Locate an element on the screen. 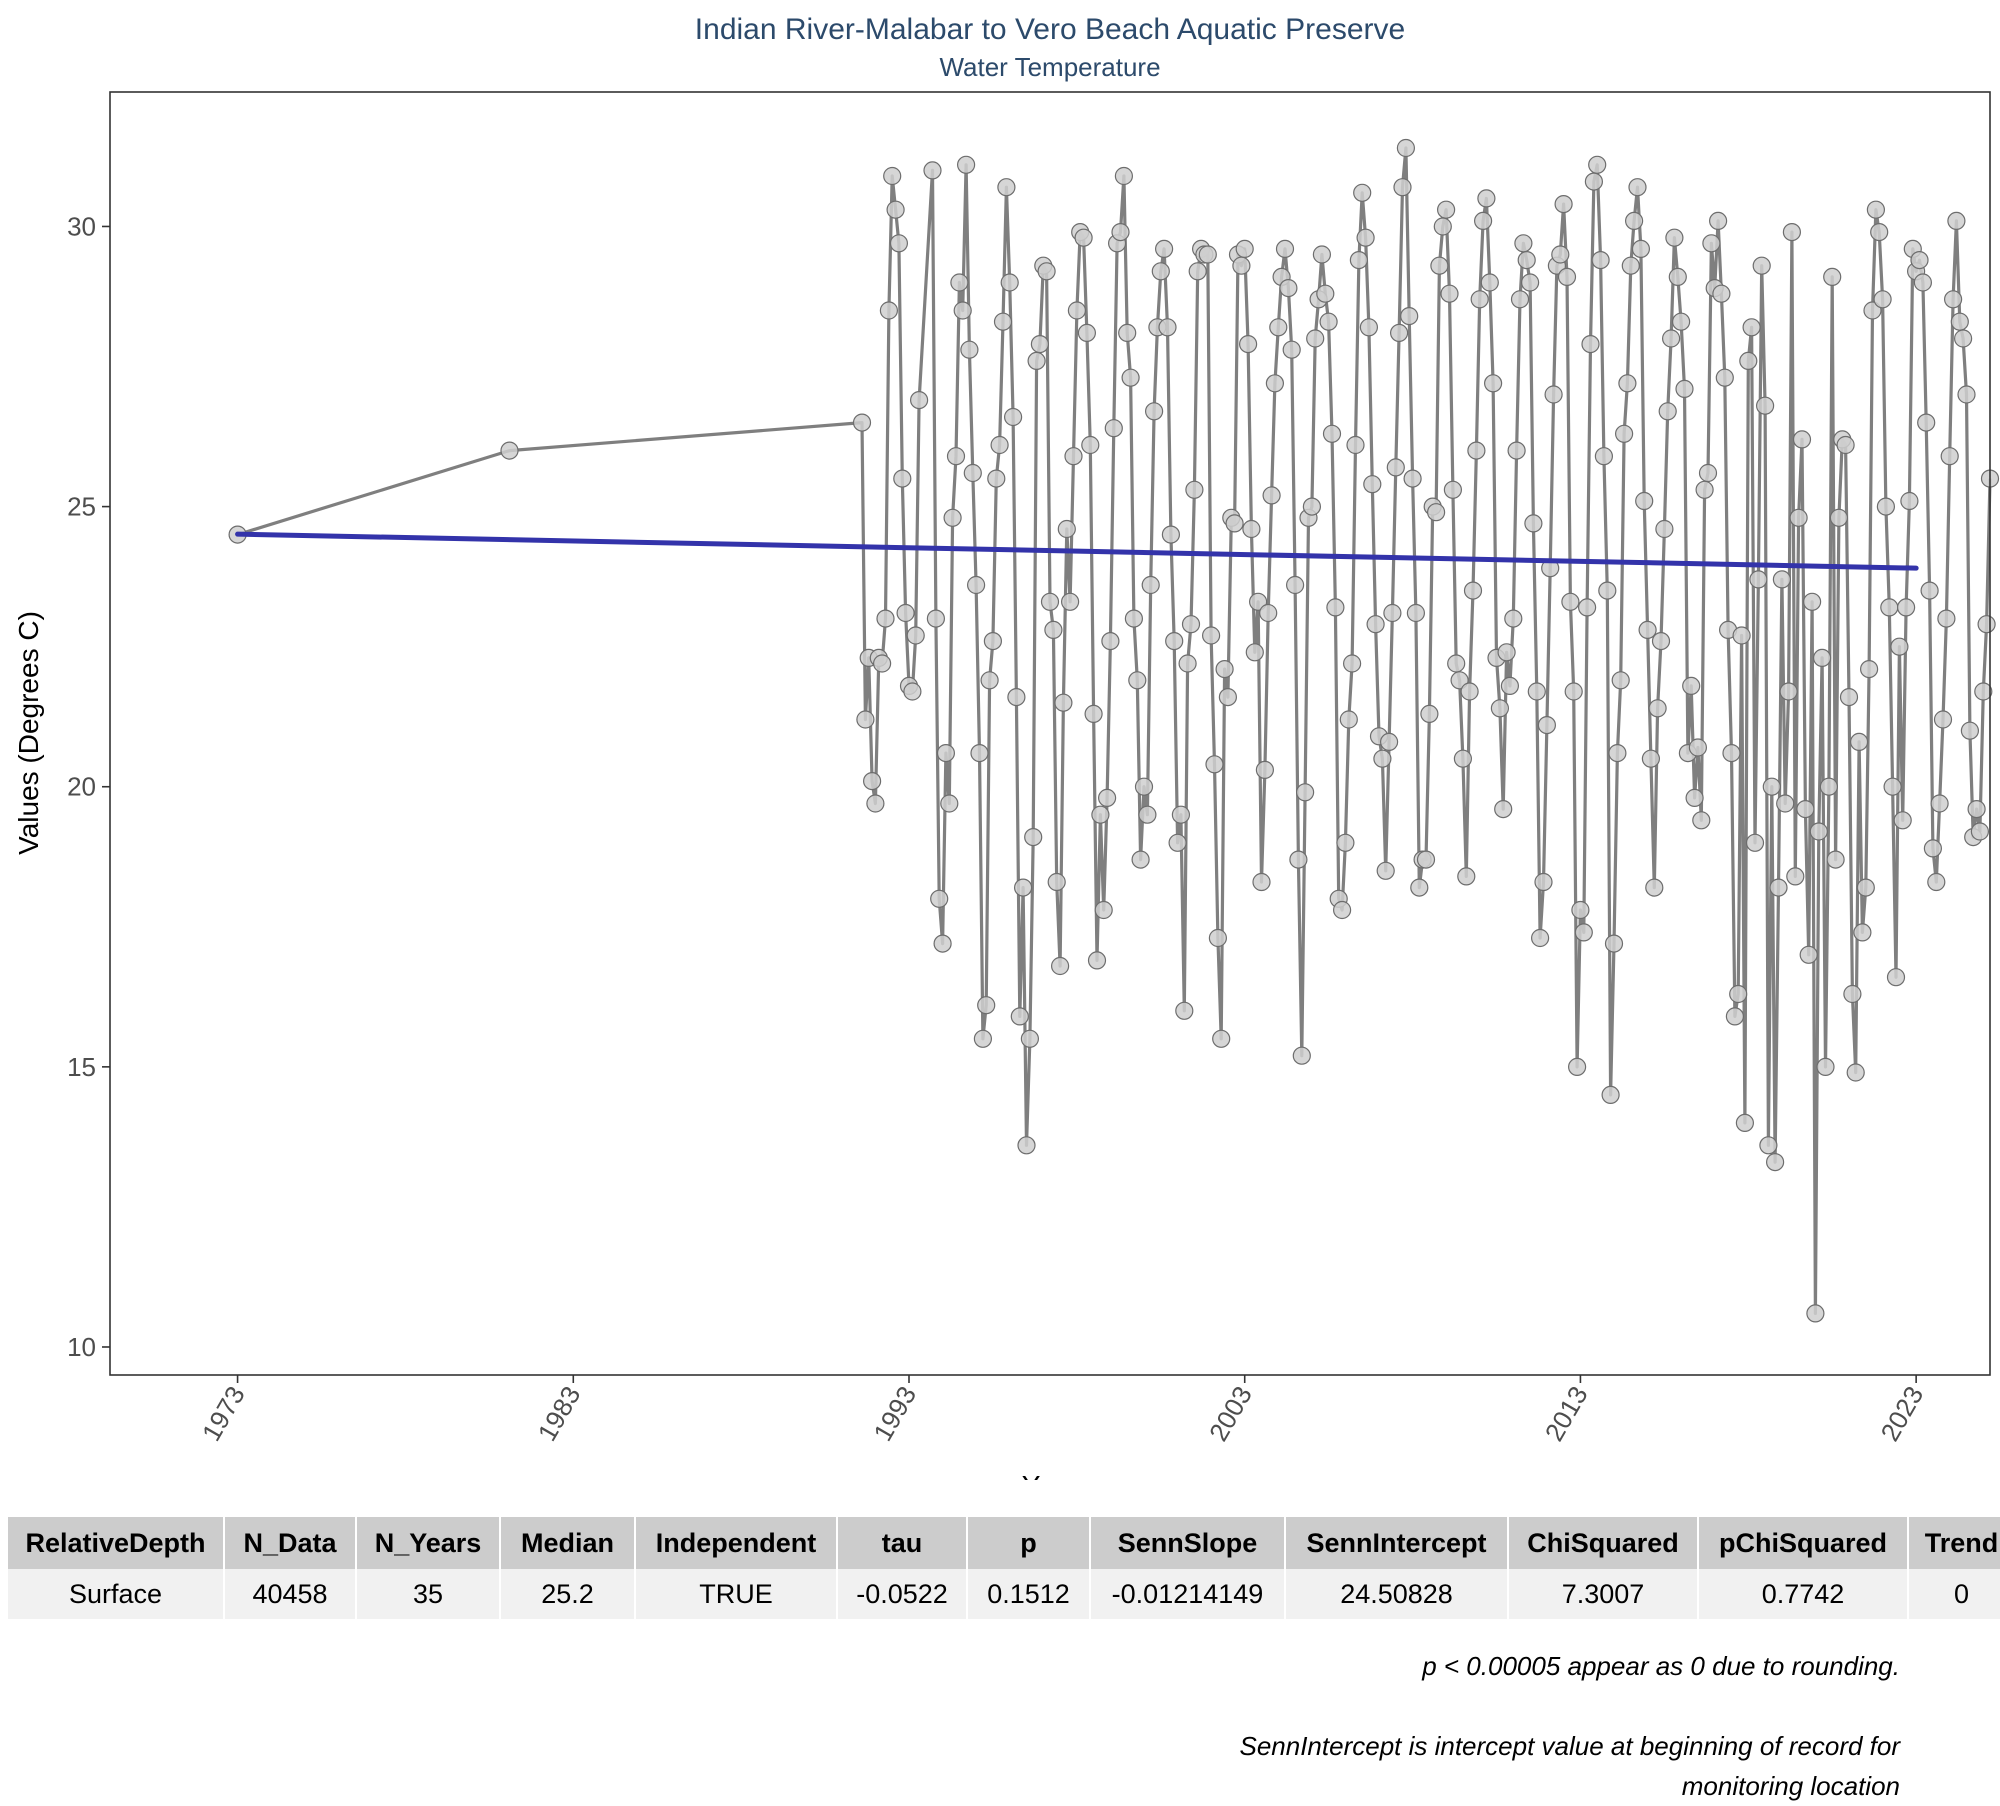  x-tick-label: 2003 is located at coordinates (1230, 1413).